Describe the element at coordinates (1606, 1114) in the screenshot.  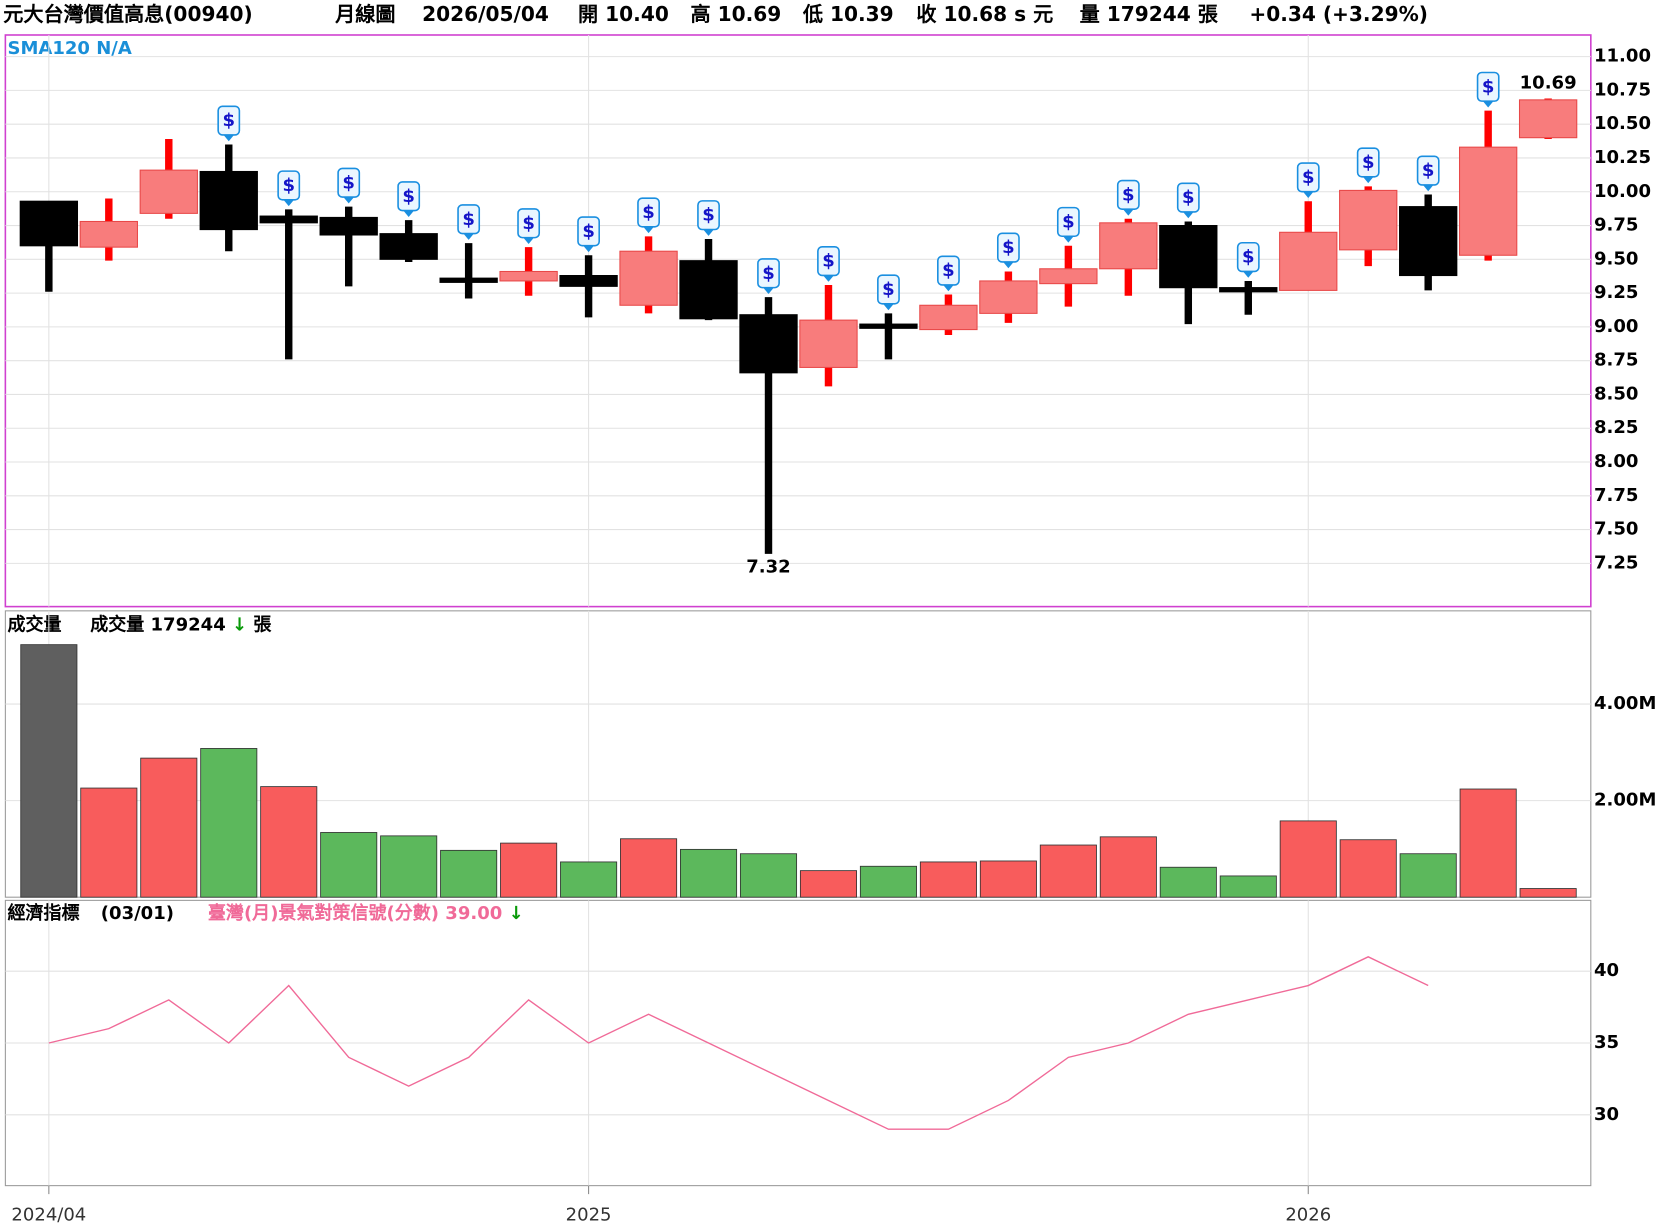
I see `y-tick-label: 30` at that location.